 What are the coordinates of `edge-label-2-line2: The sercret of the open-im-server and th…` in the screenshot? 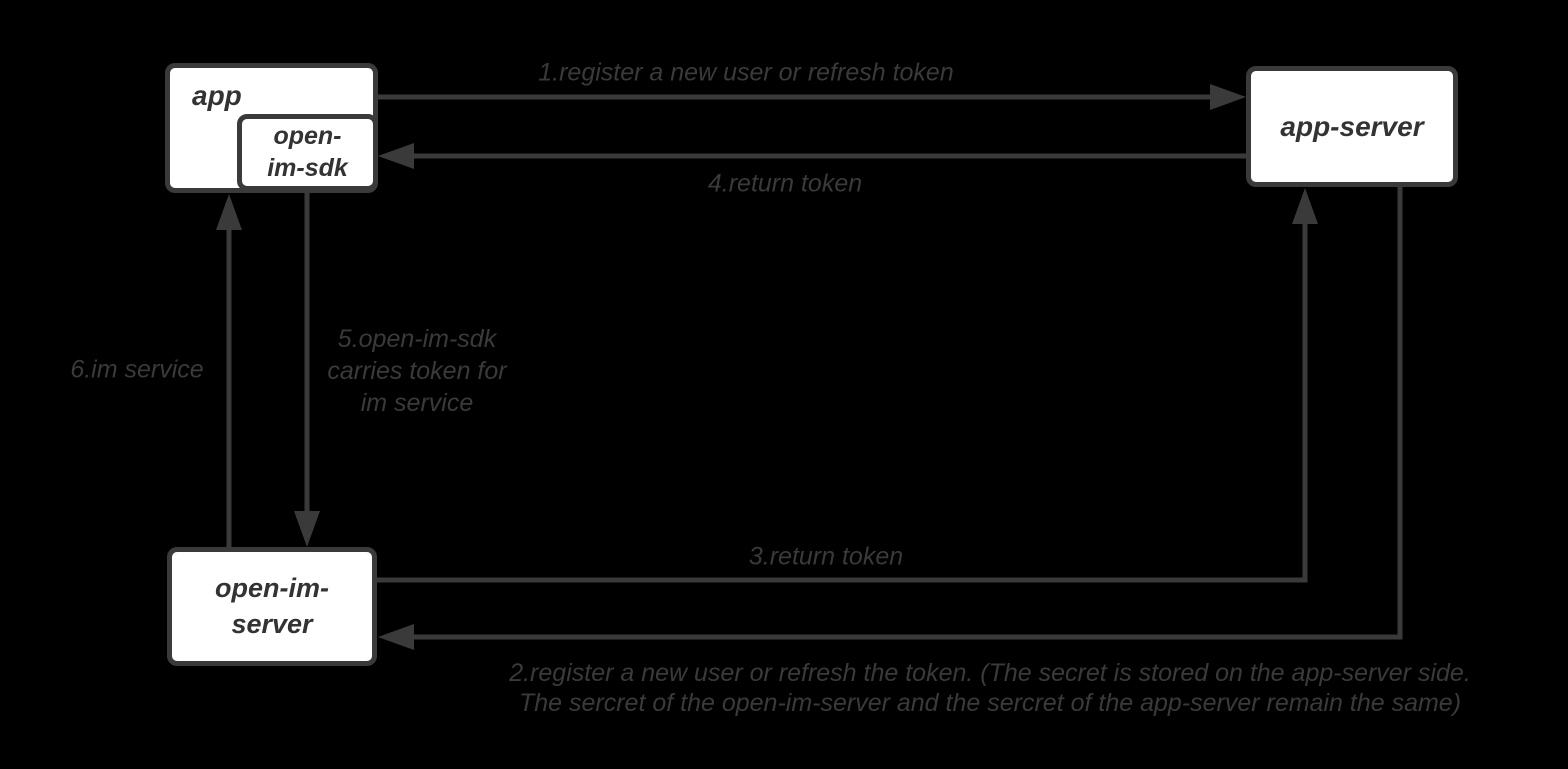 It's located at (990, 703).